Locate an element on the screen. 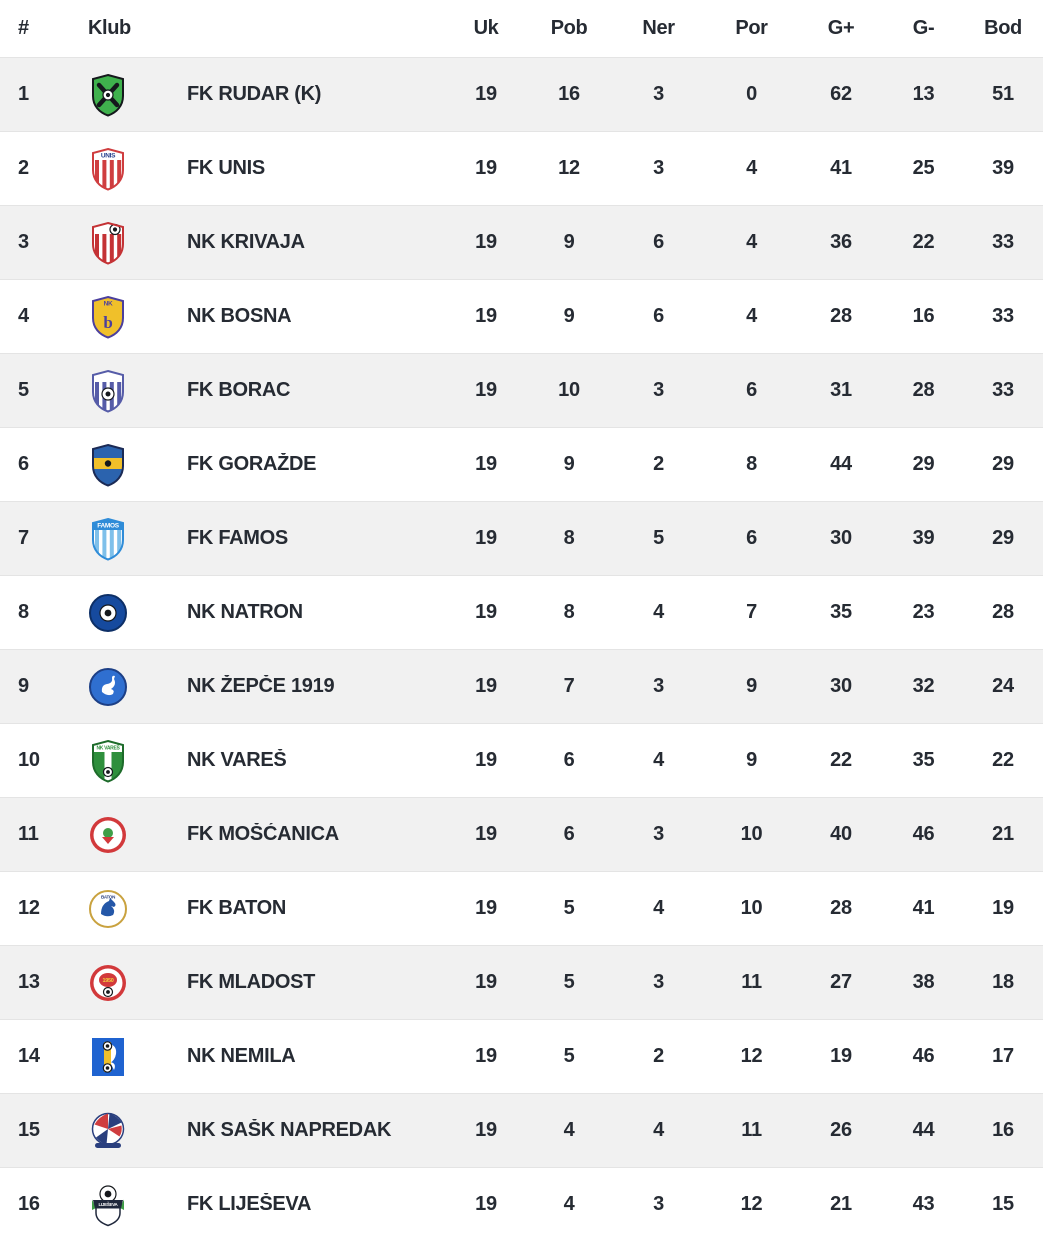 The image size is (1050, 1244). club-name-cell: NK VAREŠ is located at coordinates (237, 760).